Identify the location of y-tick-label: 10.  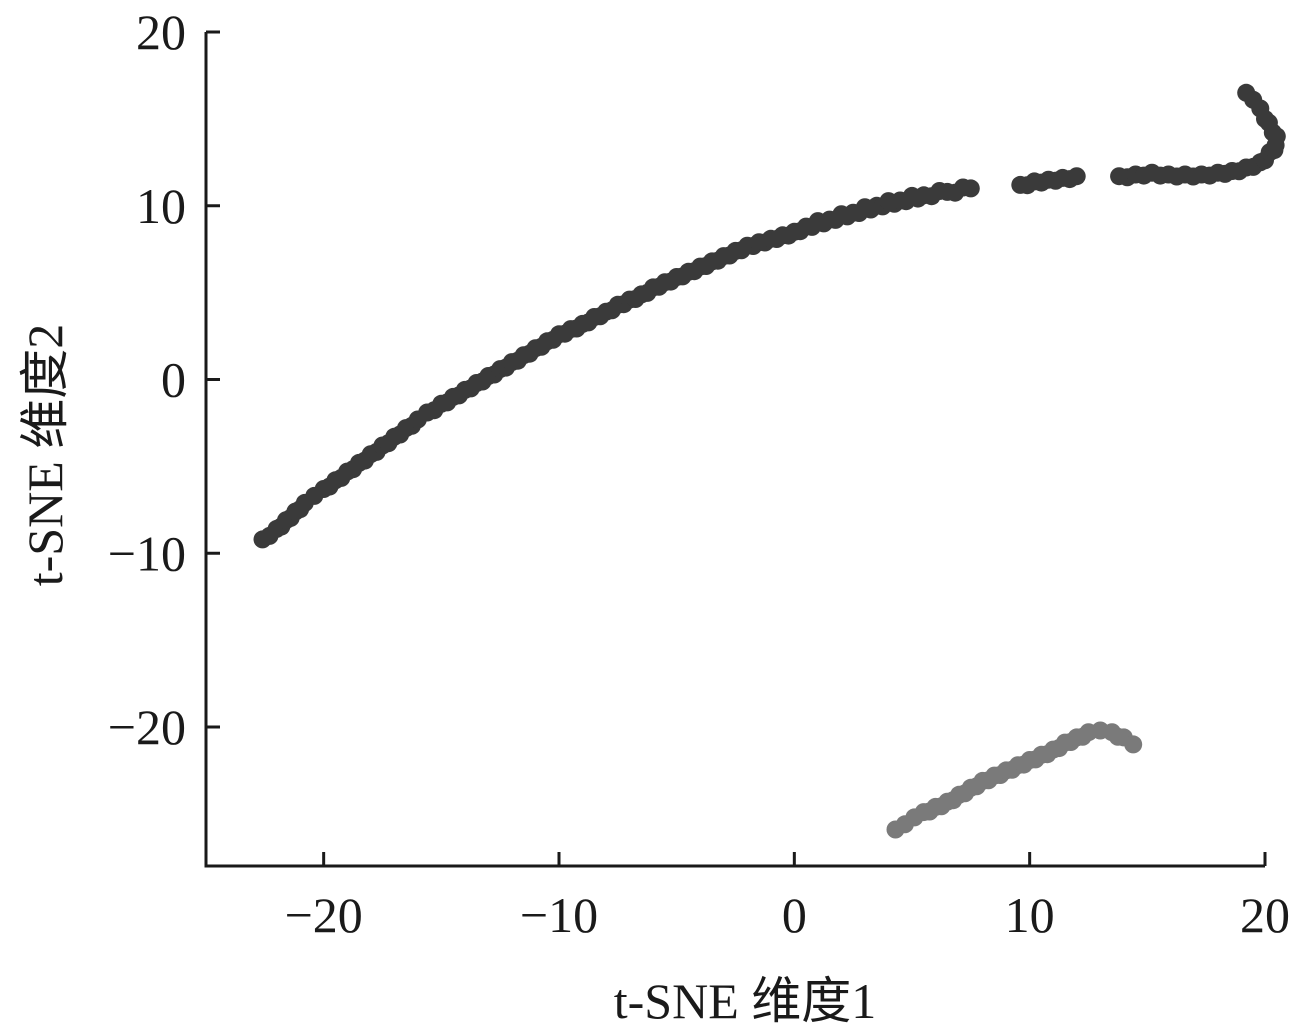
(161, 206).